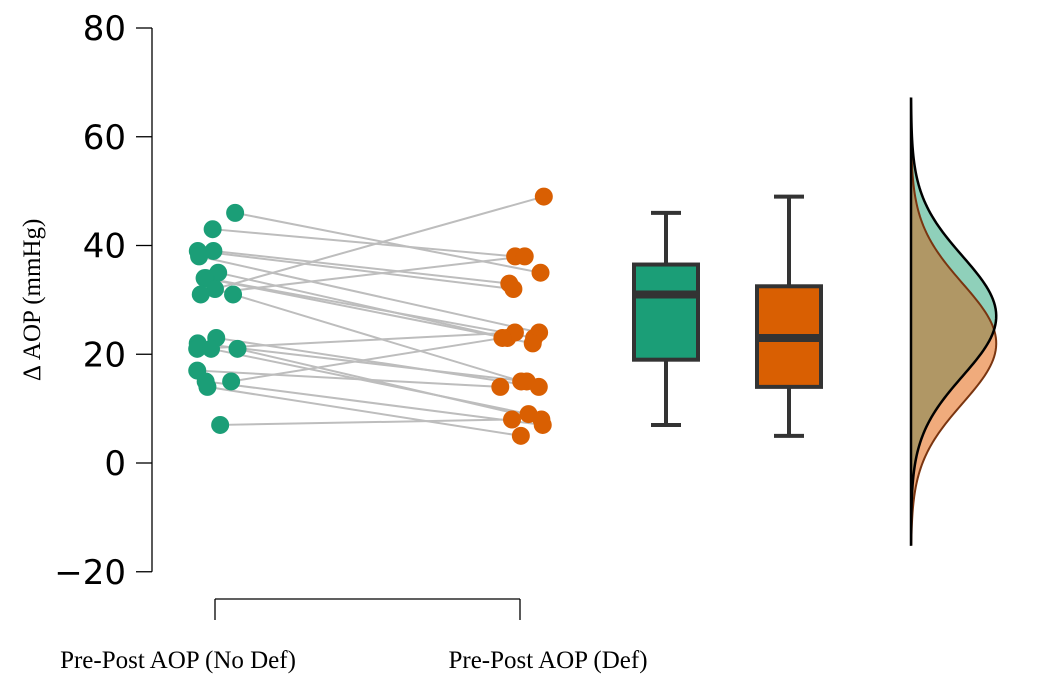 This screenshot has width=1058, height=675. What do you see at coordinates (104, 355) in the screenshot?
I see `y-tick-label: 20` at bounding box center [104, 355].